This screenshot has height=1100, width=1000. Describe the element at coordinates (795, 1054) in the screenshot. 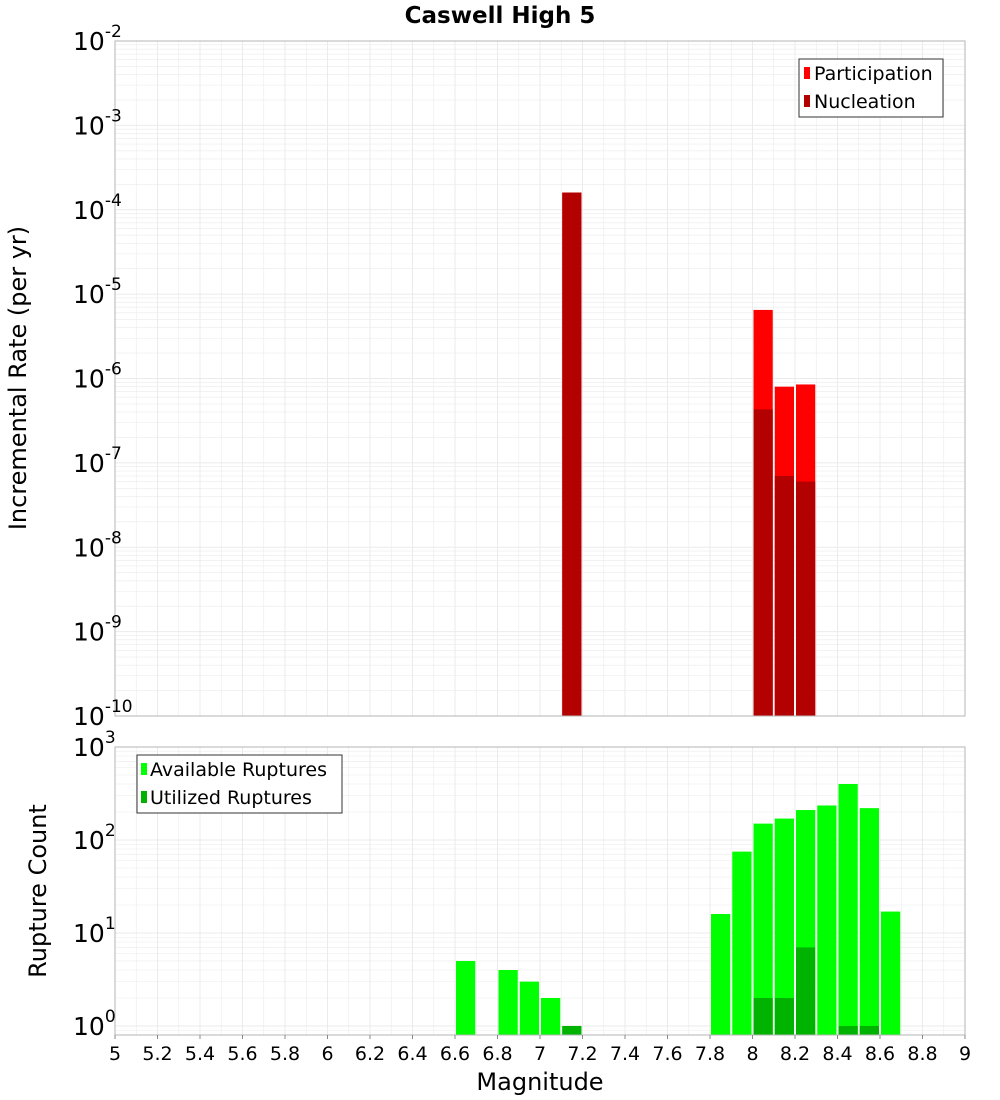

I see `x-tick-label: 8.2` at that location.